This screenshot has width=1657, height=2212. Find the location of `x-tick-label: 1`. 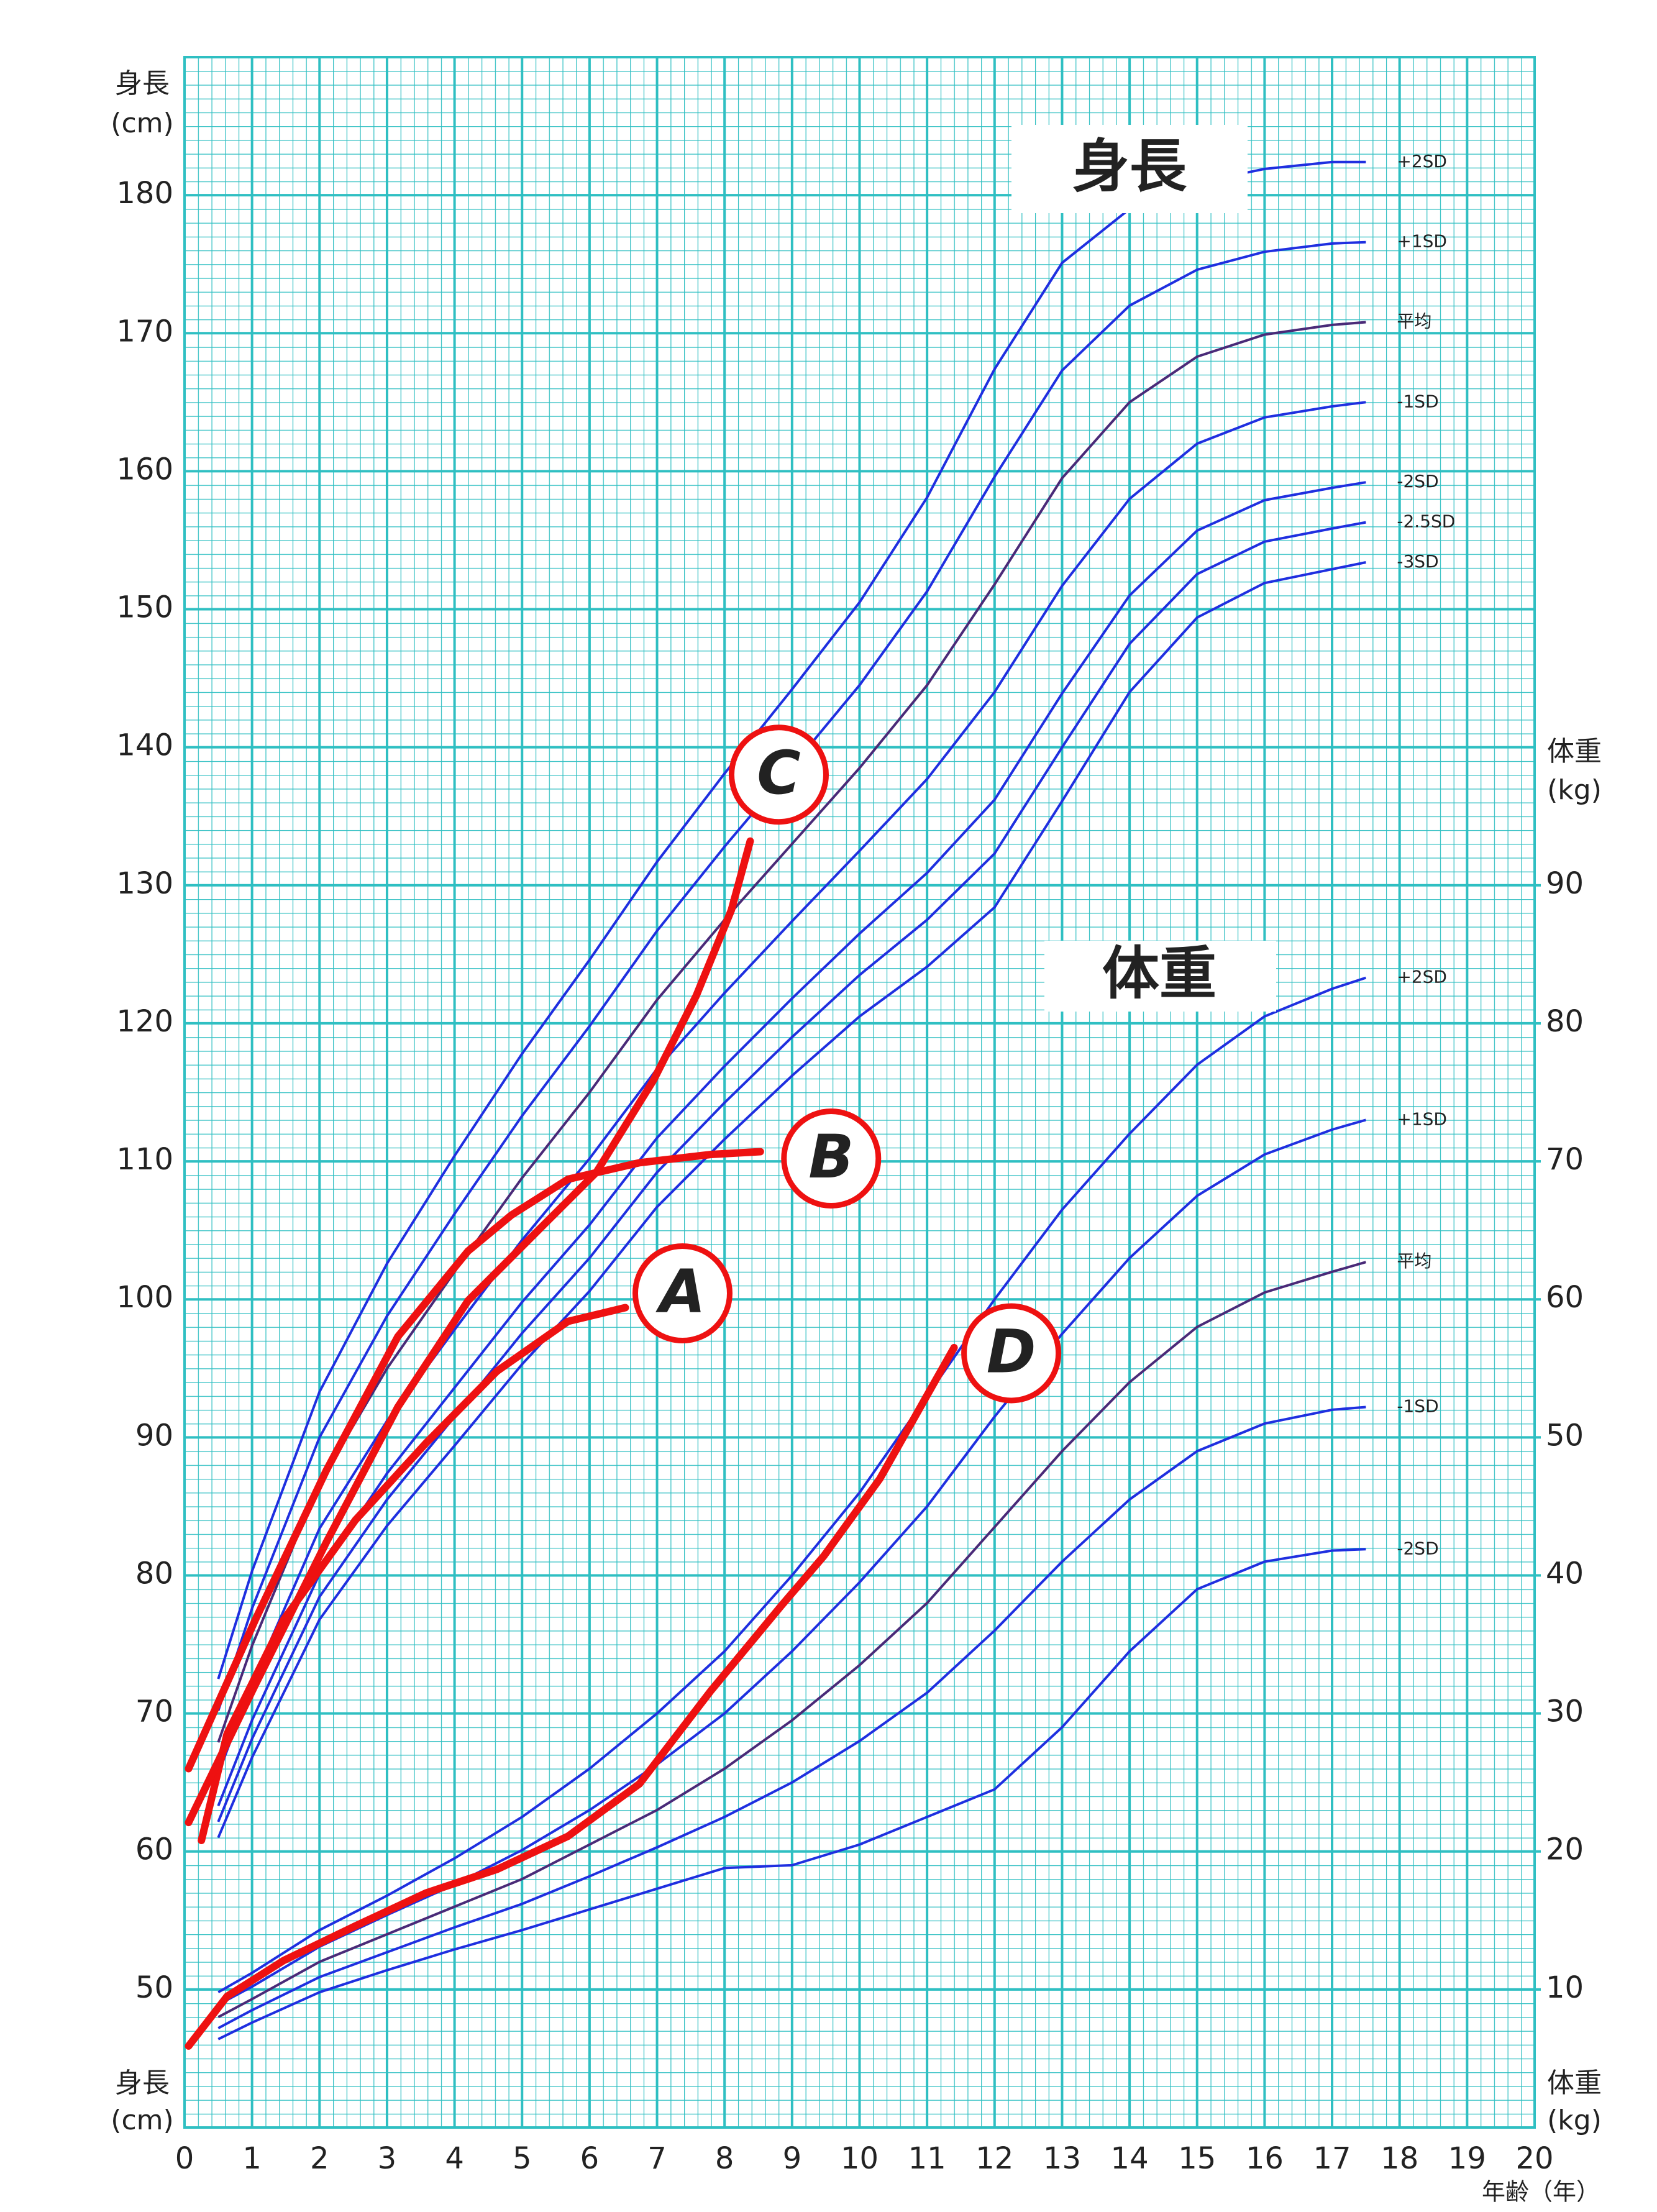

x-tick-label: 1 is located at coordinates (252, 2158).